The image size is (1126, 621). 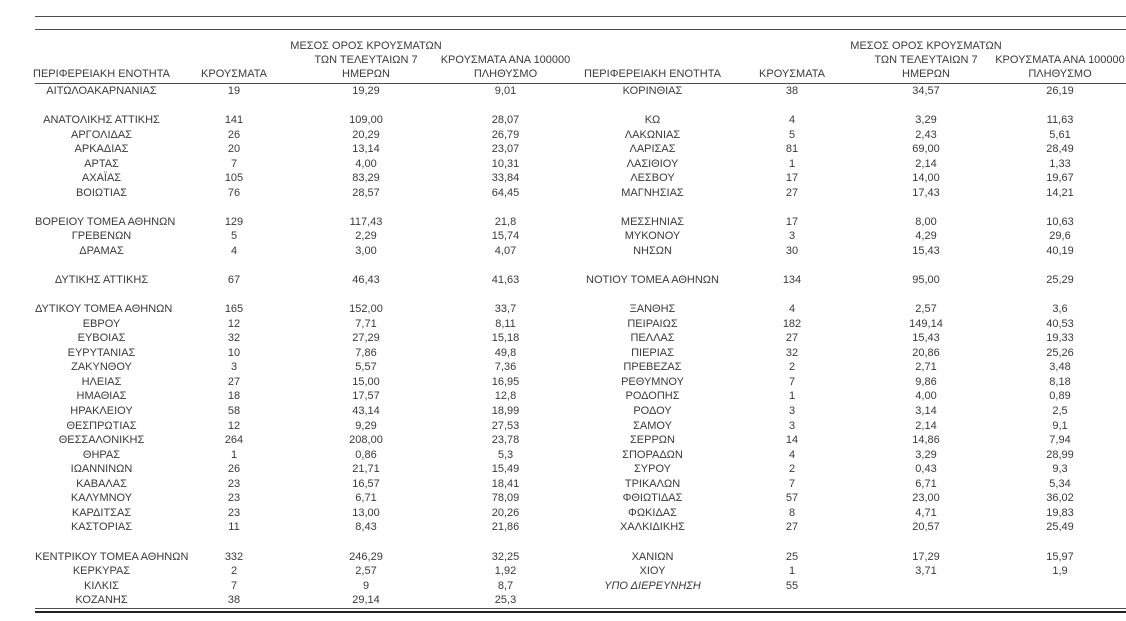 What do you see at coordinates (1060, 381) in the screenshot?
I see `value-cell: 8,18` at bounding box center [1060, 381].